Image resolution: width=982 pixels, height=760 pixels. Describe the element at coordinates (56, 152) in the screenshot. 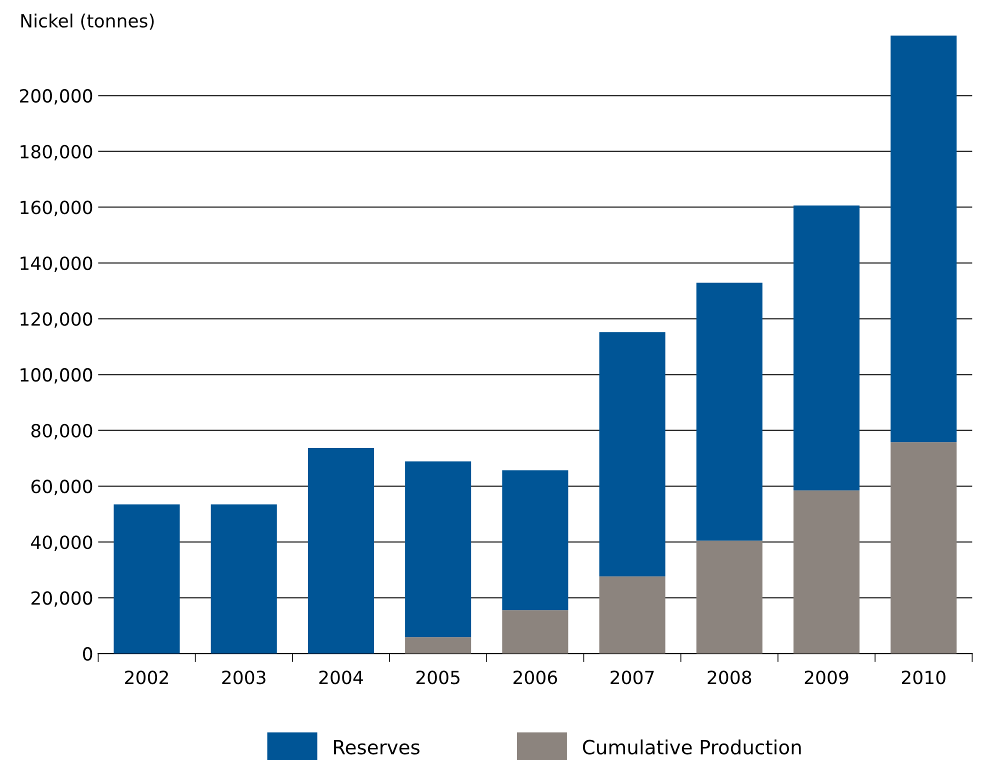

I see `y-tick-label: 180,000` at that location.